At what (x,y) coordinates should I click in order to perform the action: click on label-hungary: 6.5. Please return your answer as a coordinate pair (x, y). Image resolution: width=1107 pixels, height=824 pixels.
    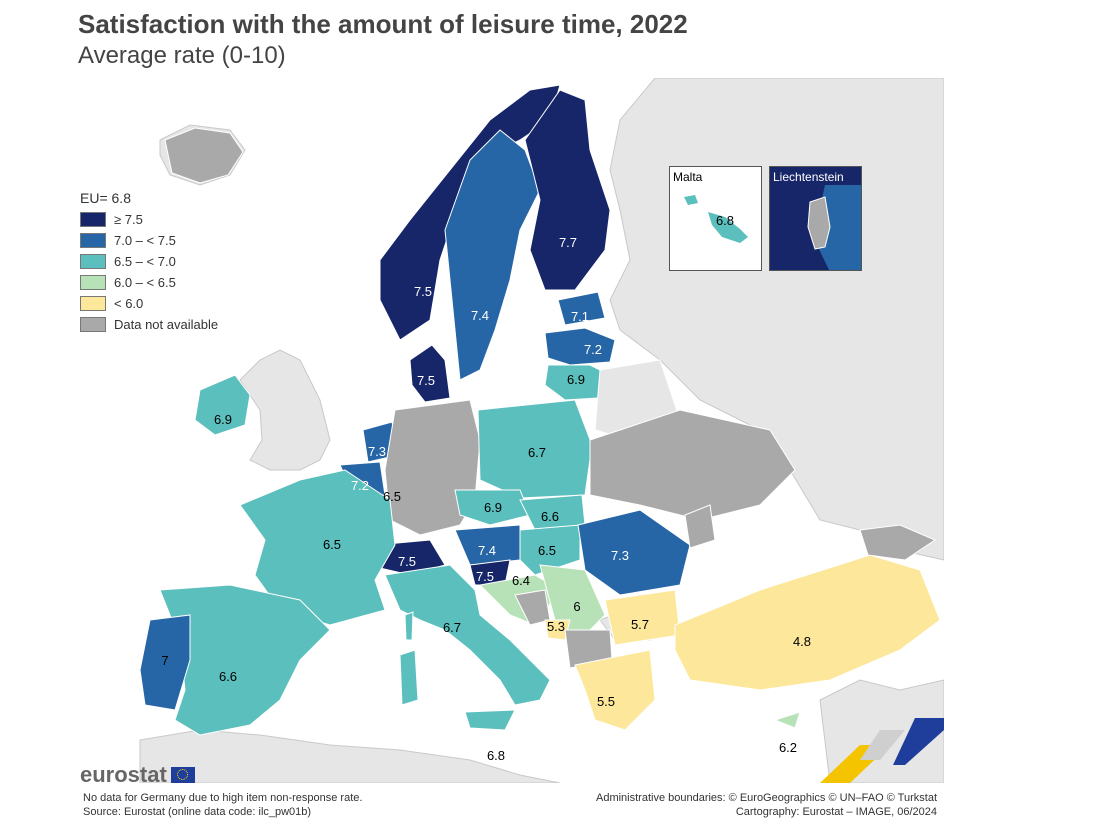
    Looking at the image, I should click on (547, 550).